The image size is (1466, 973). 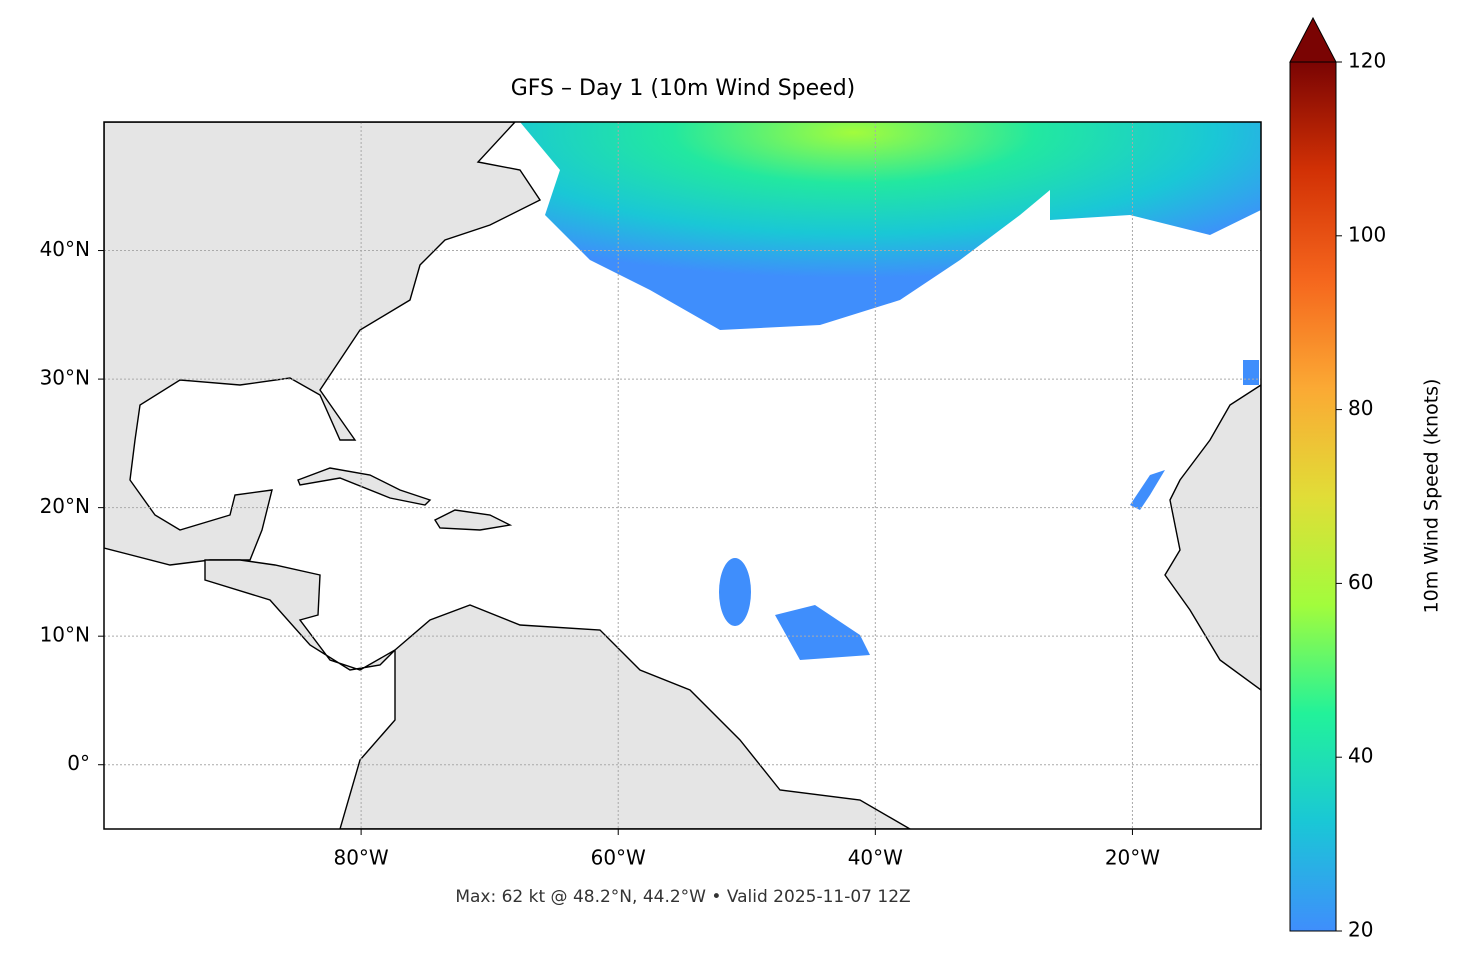 I want to click on y-tick-label: 0°, so click(x=78, y=763).